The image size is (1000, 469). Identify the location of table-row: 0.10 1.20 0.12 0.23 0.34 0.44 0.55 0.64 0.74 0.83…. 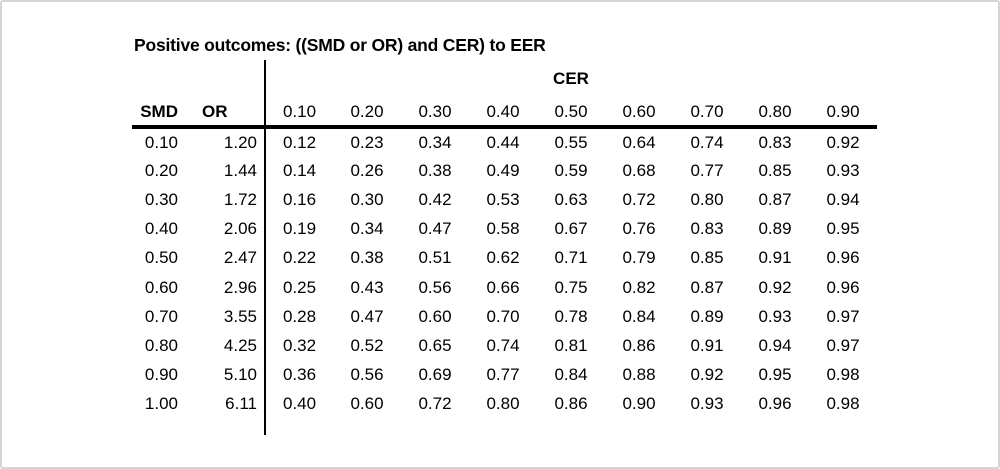
(504, 142).